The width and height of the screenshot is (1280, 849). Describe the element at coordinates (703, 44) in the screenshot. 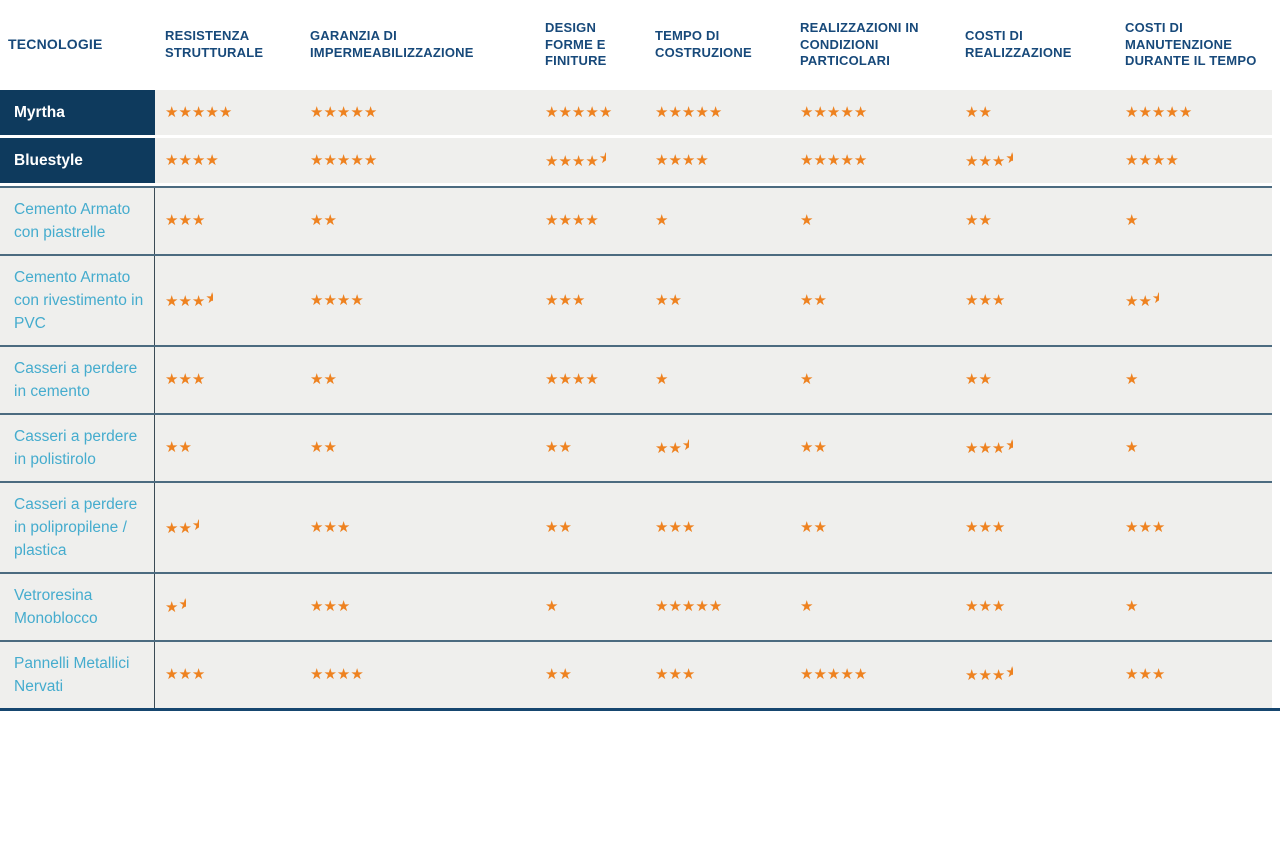

I see `column-header: TEMPO DI COSTRUZIONE` at that location.